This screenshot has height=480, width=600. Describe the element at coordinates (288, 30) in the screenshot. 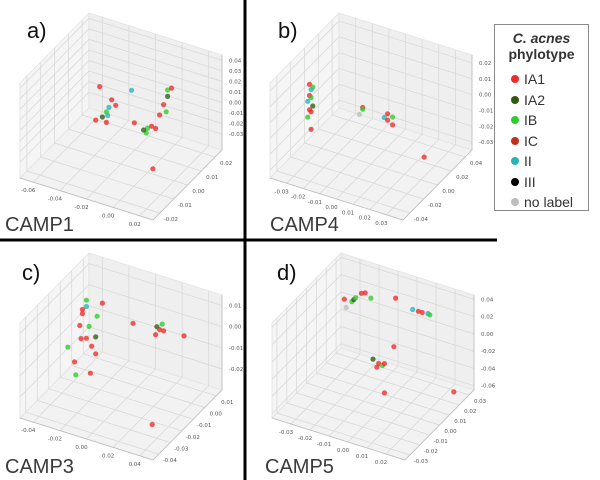

I see `panel-label: b)` at that location.